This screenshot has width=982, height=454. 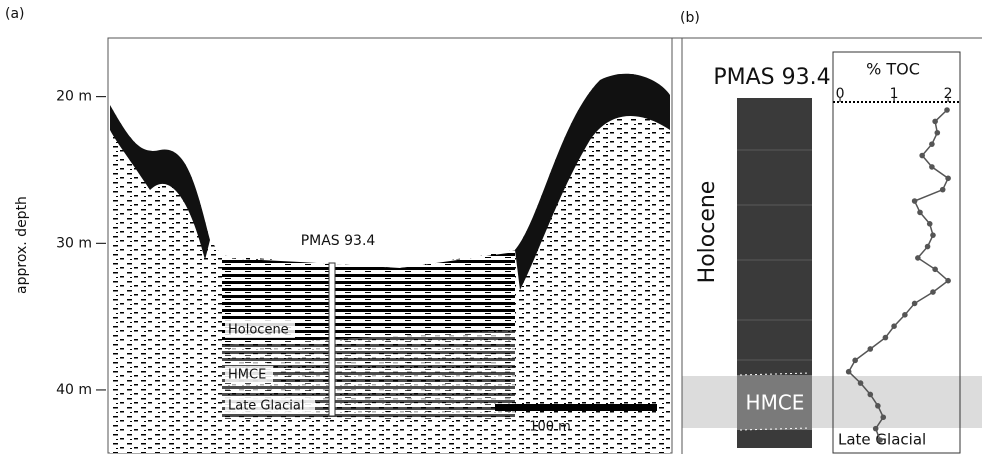 What do you see at coordinates (74, 243) in the screenshot?
I see `y-tick-label: 30 m` at bounding box center [74, 243].